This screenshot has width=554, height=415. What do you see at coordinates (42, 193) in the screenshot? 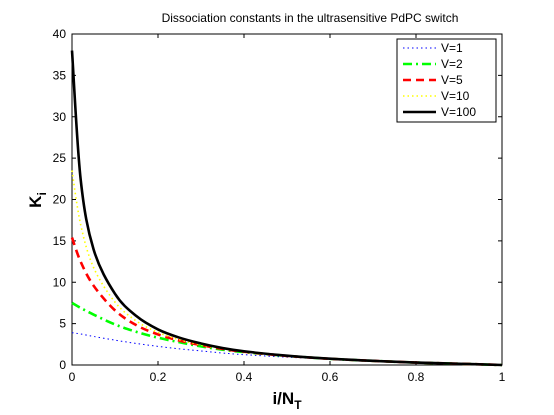
I see `y-axis-label-subscript: i` at bounding box center [42, 193].